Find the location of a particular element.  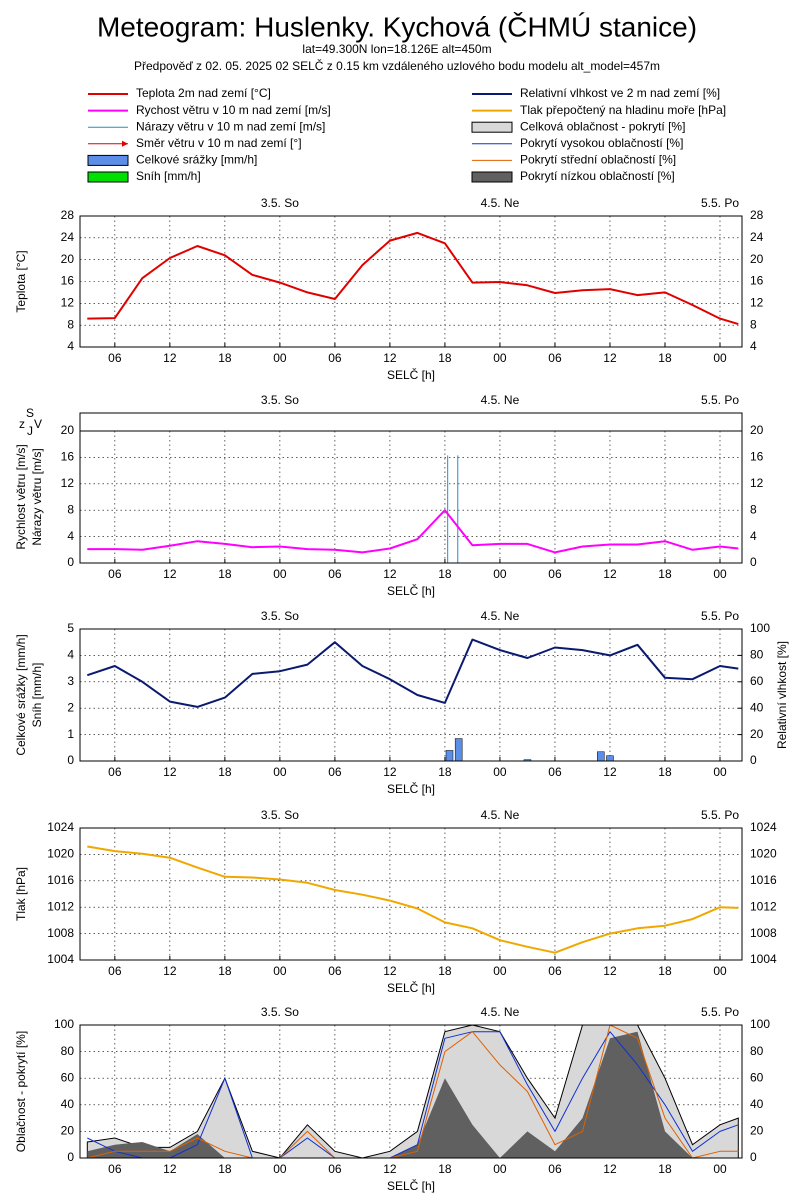

series-area is located at coordinates (412, 1091).